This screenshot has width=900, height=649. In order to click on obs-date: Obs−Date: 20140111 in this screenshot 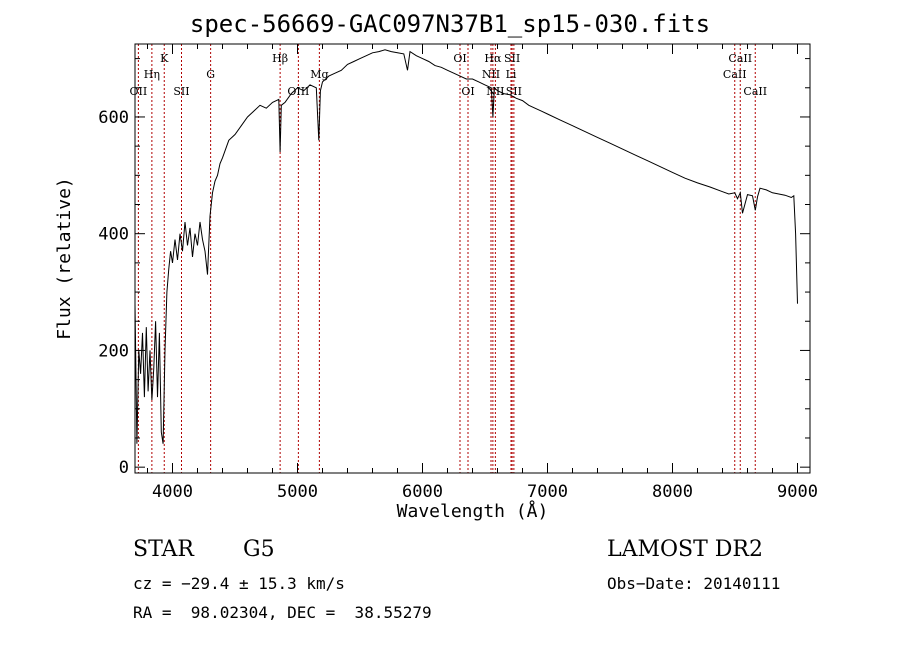, I will do `click(694, 583)`.